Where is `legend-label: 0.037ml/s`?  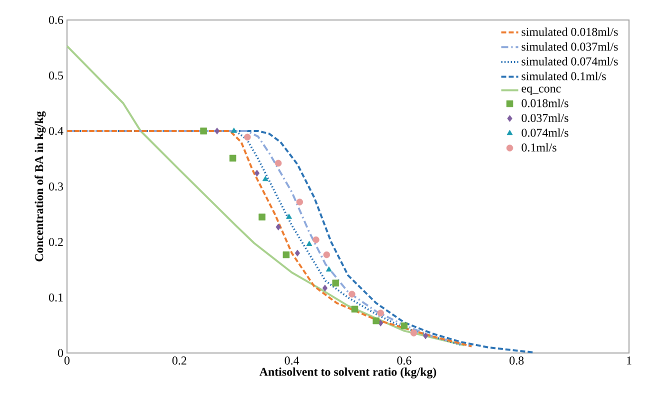 legend-label: 0.037ml/s is located at coordinates (545, 118).